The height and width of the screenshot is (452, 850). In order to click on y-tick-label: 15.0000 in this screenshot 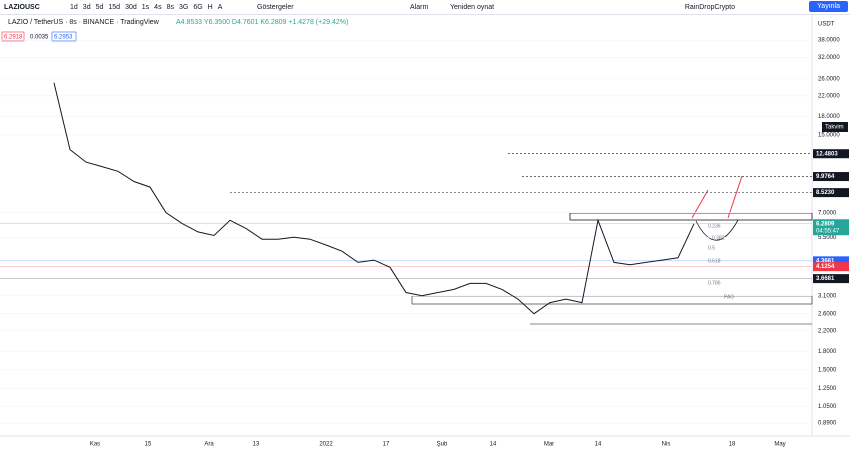, I will do `click(829, 136)`.